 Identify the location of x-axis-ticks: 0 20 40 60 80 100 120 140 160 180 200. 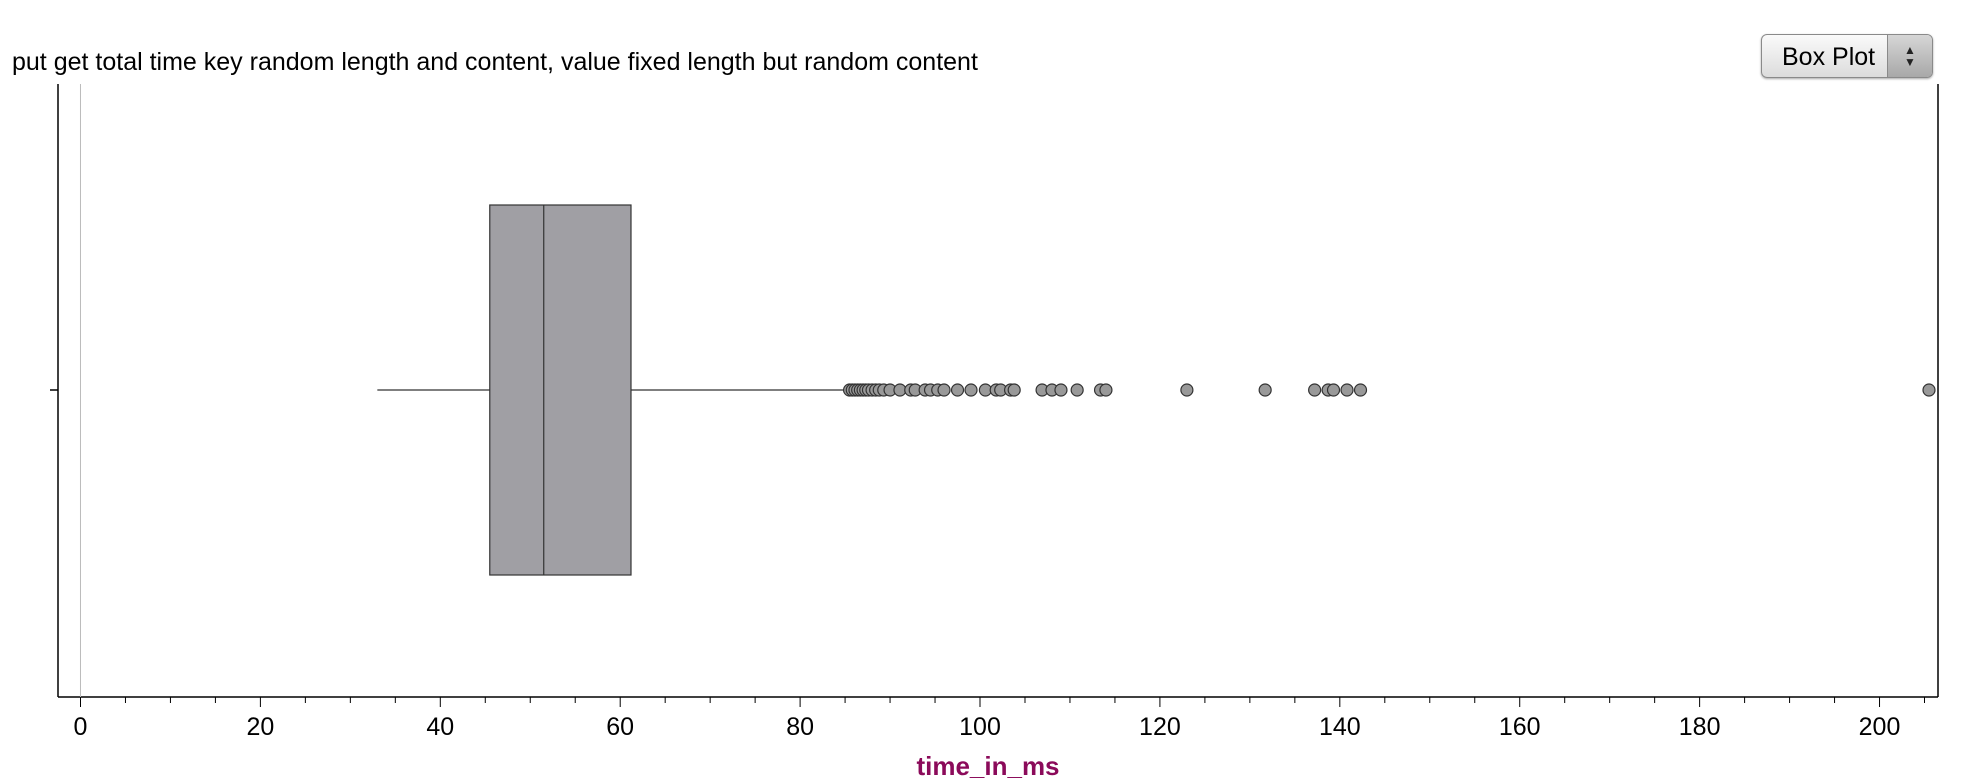
(1000, 719).